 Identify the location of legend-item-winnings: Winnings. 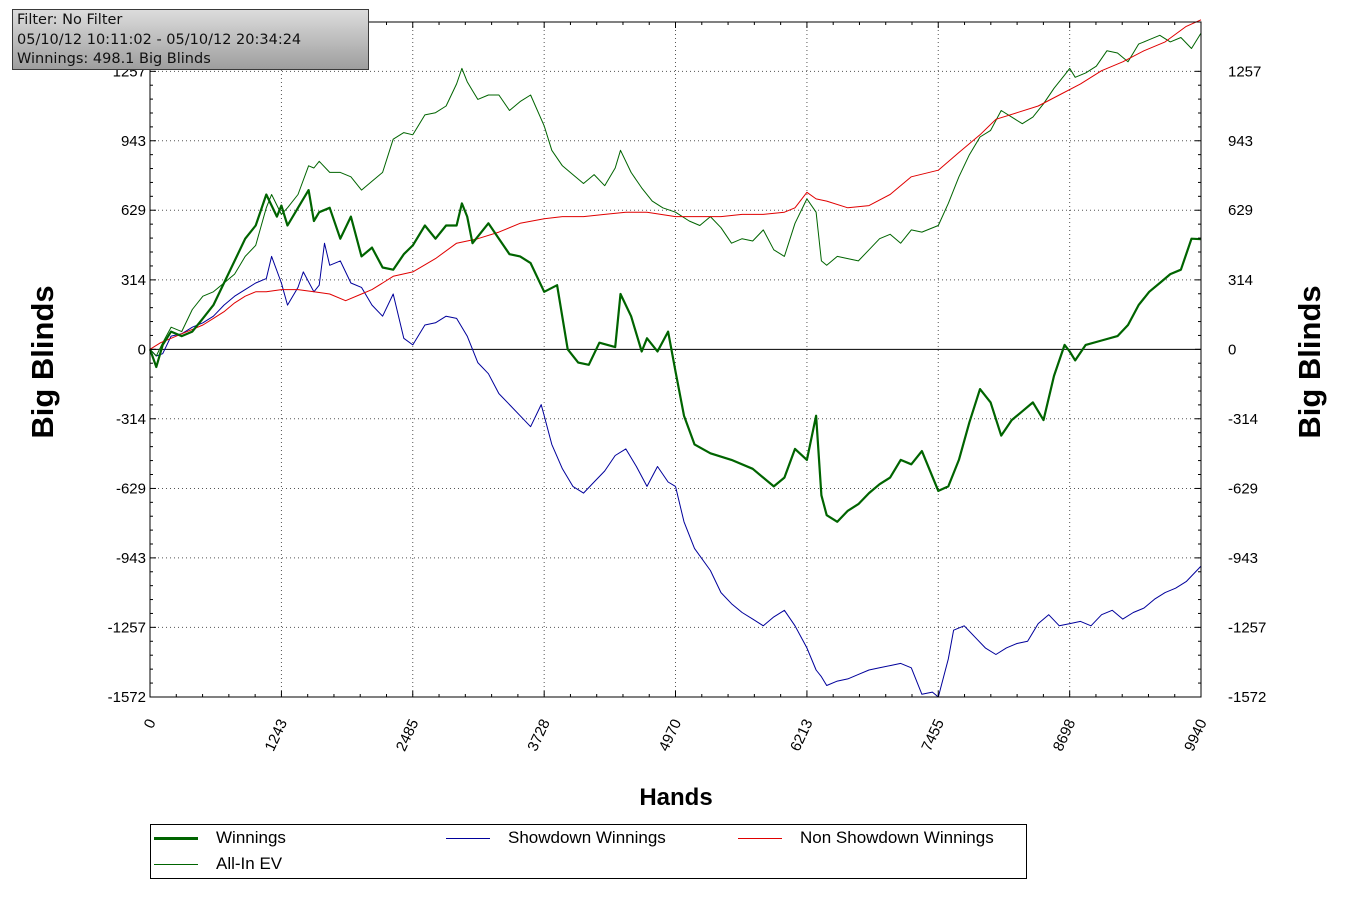
(220, 838).